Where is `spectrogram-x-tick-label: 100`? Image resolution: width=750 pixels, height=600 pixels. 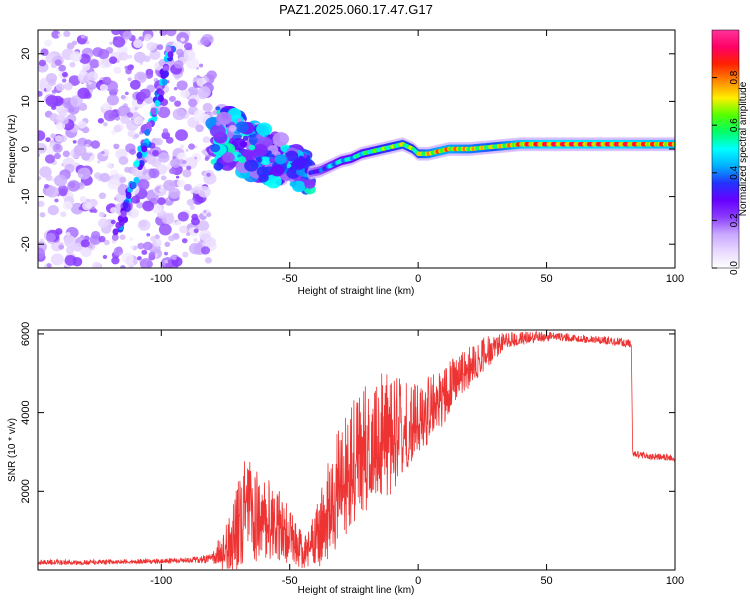
spectrogram-x-tick-label: 100 is located at coordinates (675, 279).